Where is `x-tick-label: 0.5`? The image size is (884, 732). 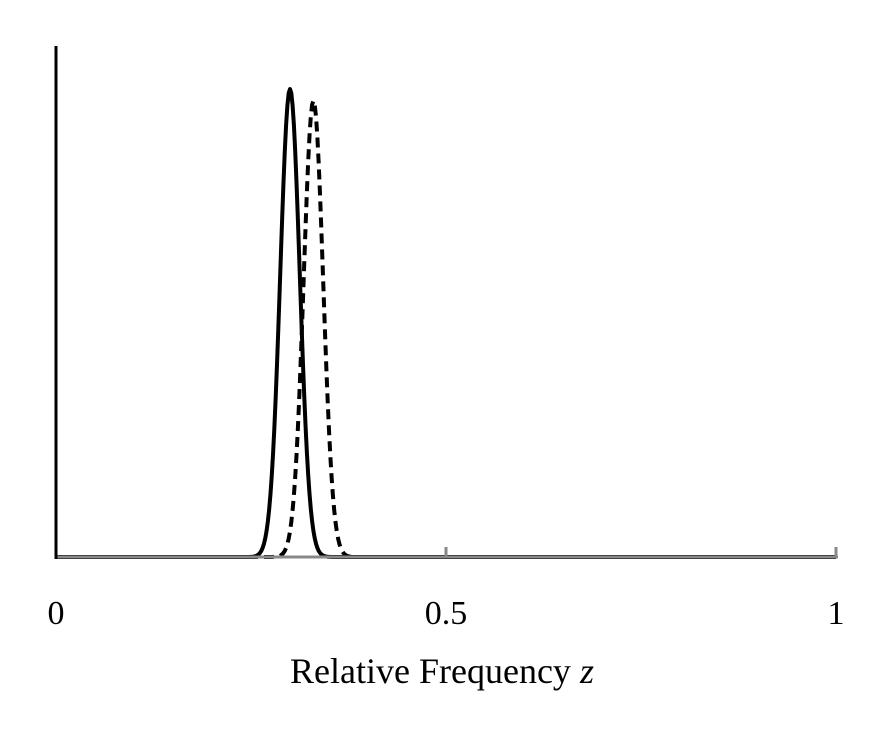 x-tick-label: 0.5 is located at coordinates (446, 613).